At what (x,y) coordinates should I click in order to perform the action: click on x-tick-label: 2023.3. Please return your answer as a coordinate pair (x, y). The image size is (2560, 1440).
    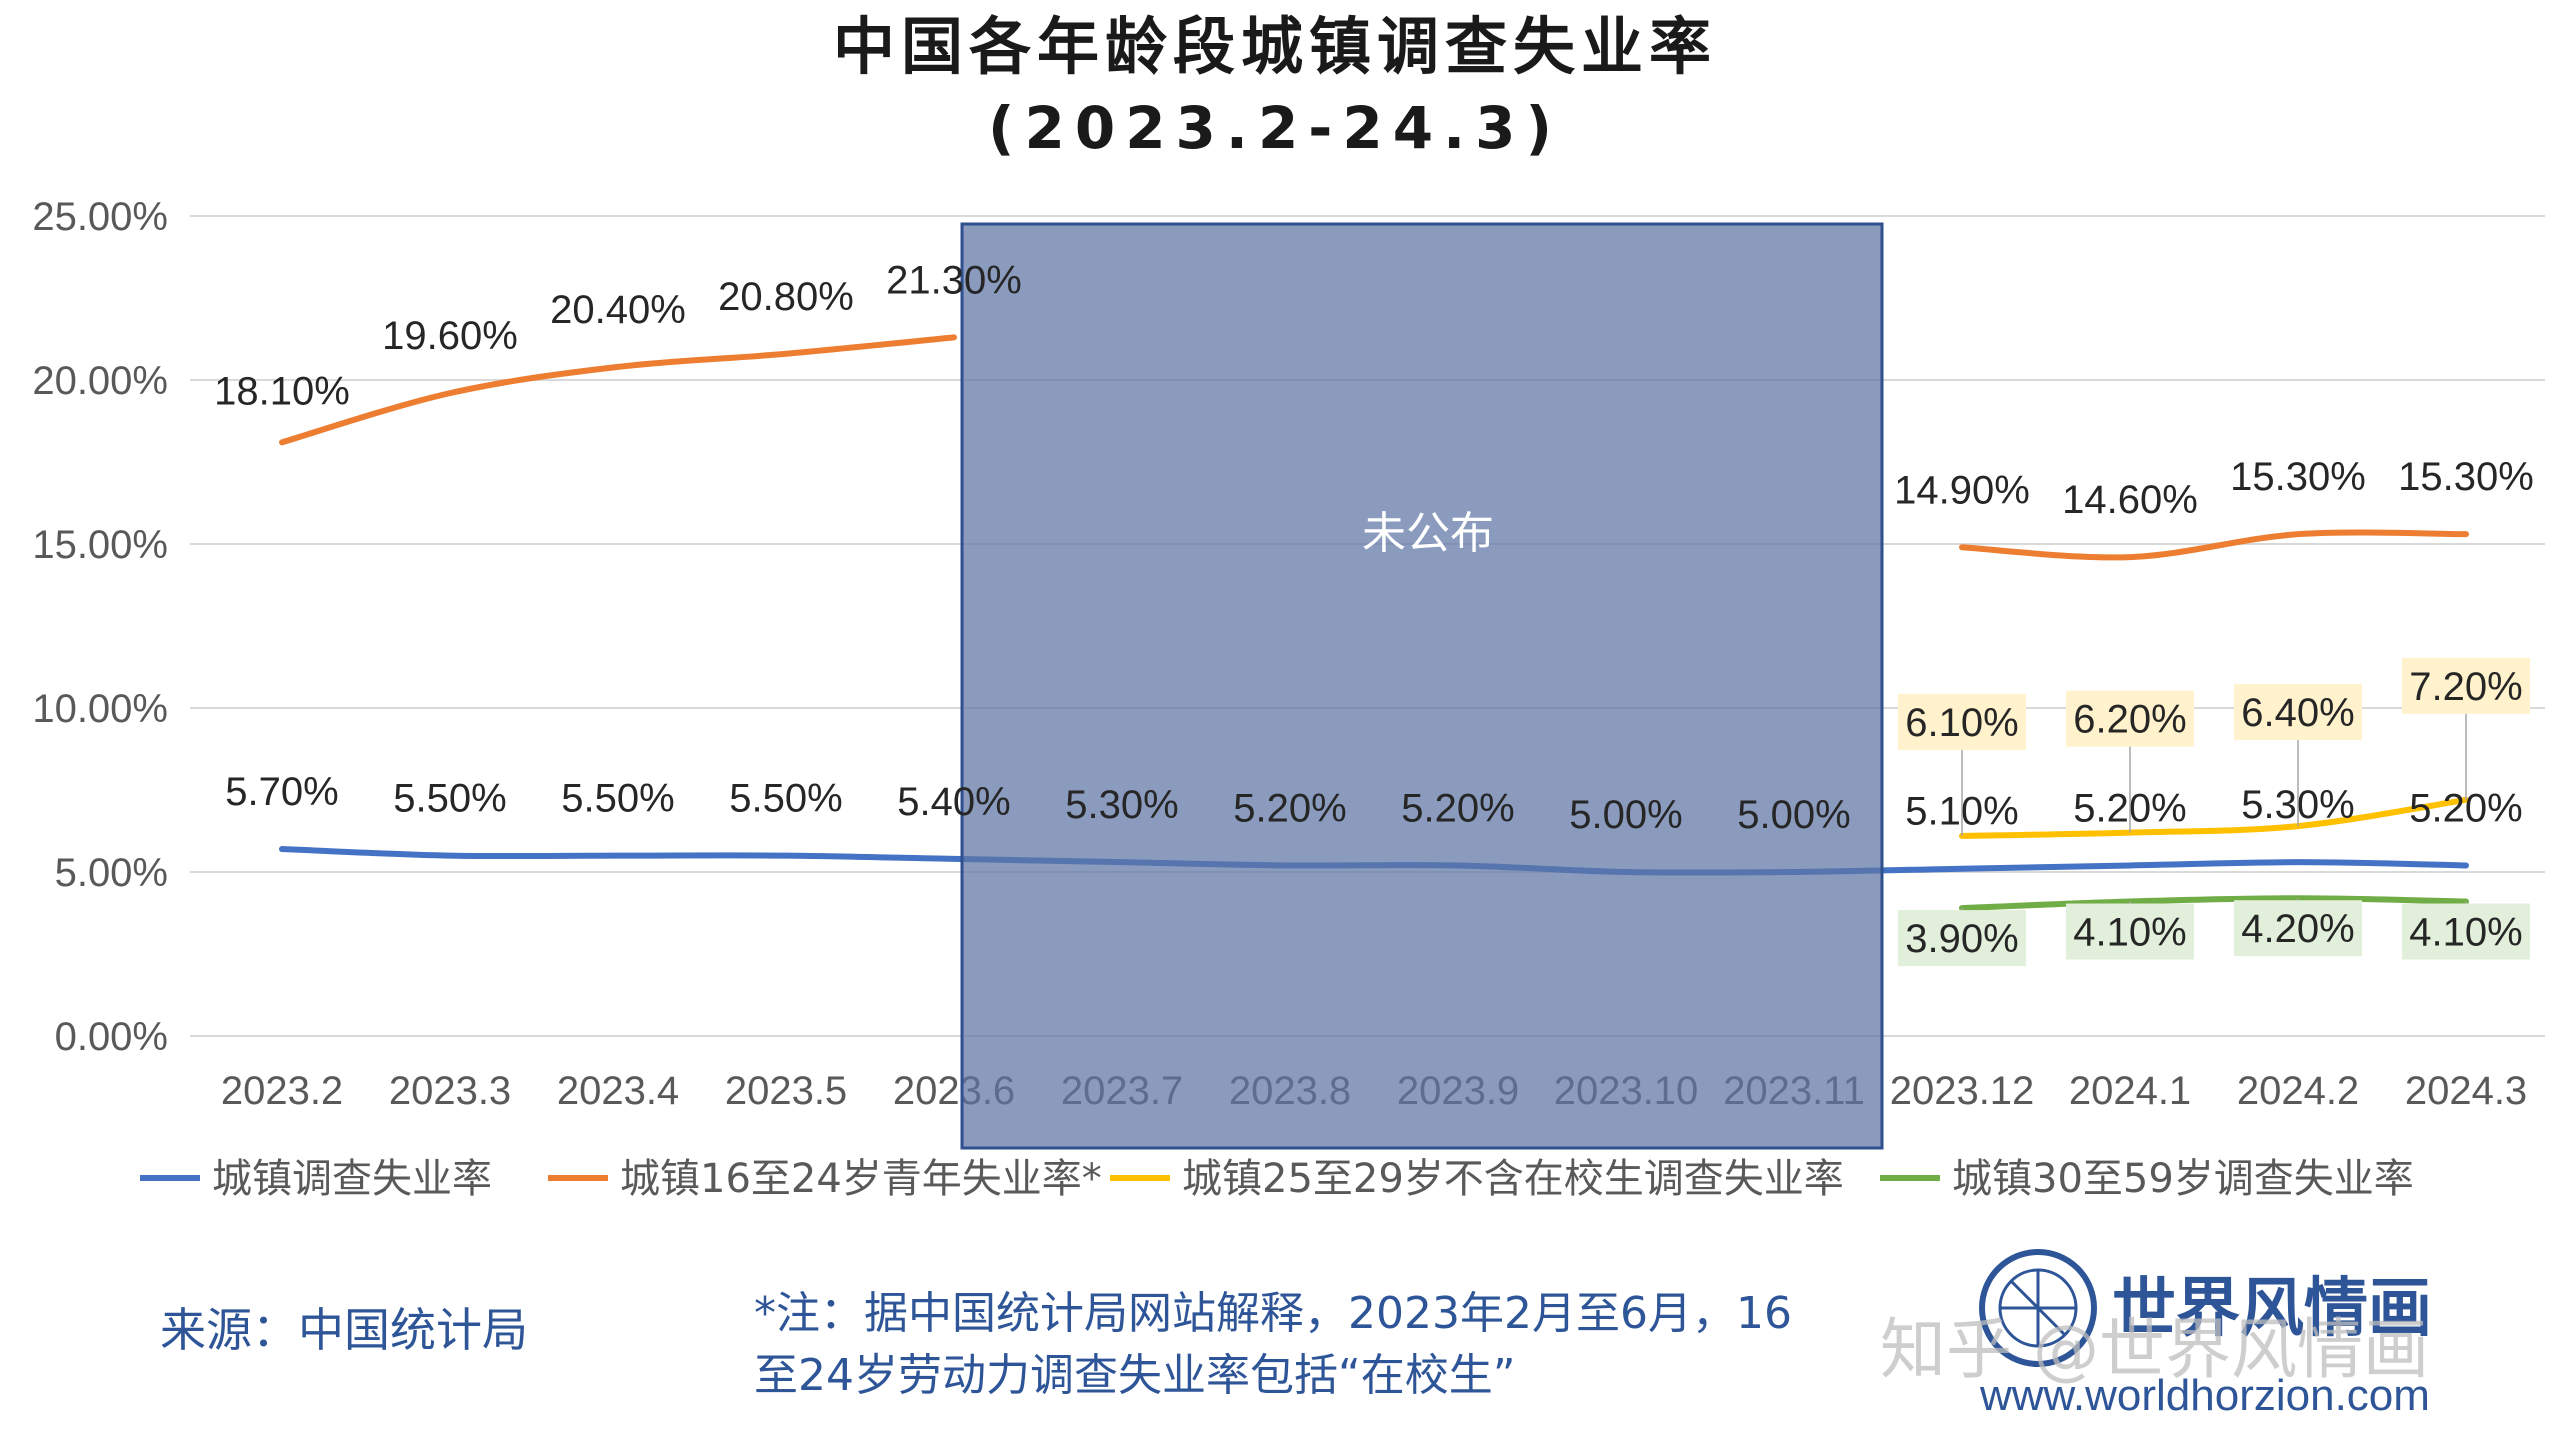
    Looking at the image, I should click on (450, 1091).